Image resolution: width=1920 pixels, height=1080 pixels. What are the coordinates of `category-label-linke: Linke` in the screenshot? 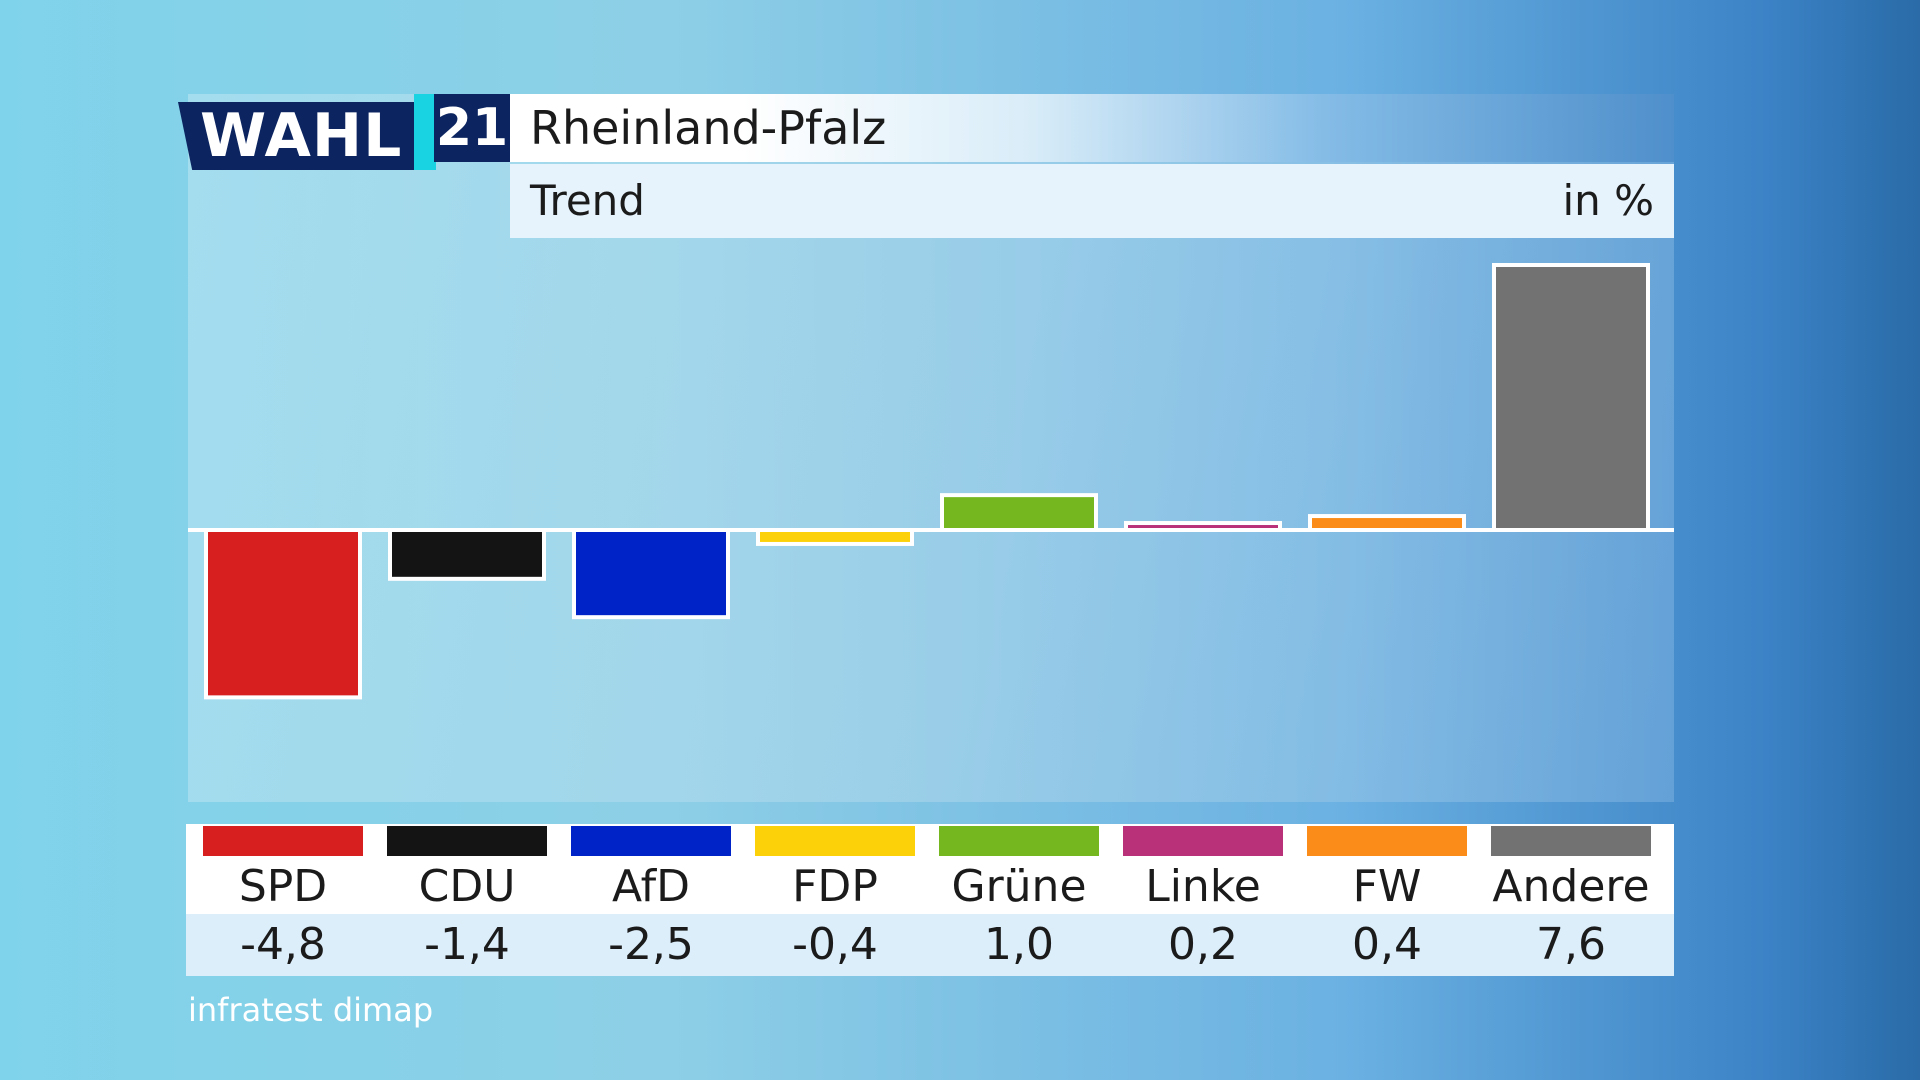 It's located at (1203, 886).